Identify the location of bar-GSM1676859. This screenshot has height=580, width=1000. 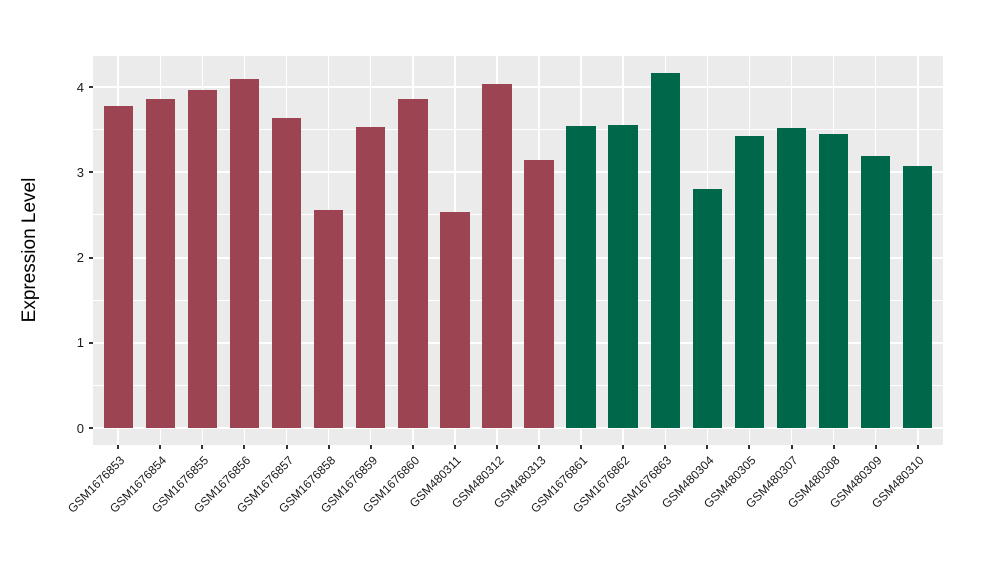
(370, 277).